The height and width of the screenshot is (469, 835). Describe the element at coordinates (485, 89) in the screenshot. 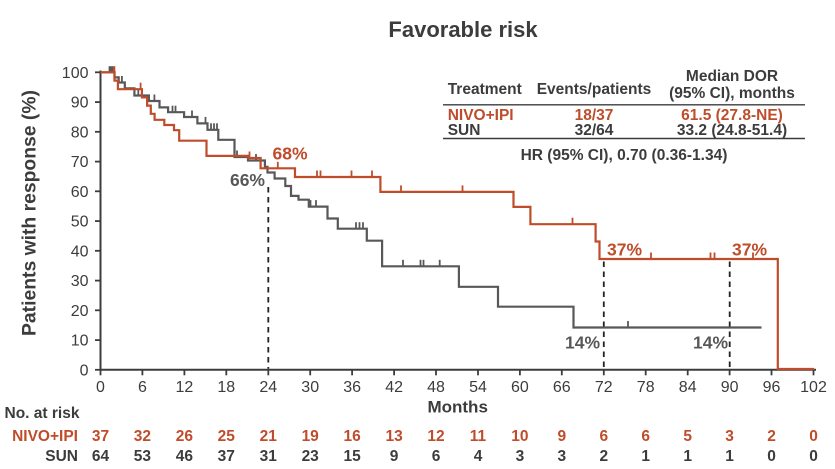

I see `svg-text: Treatment` at that location.